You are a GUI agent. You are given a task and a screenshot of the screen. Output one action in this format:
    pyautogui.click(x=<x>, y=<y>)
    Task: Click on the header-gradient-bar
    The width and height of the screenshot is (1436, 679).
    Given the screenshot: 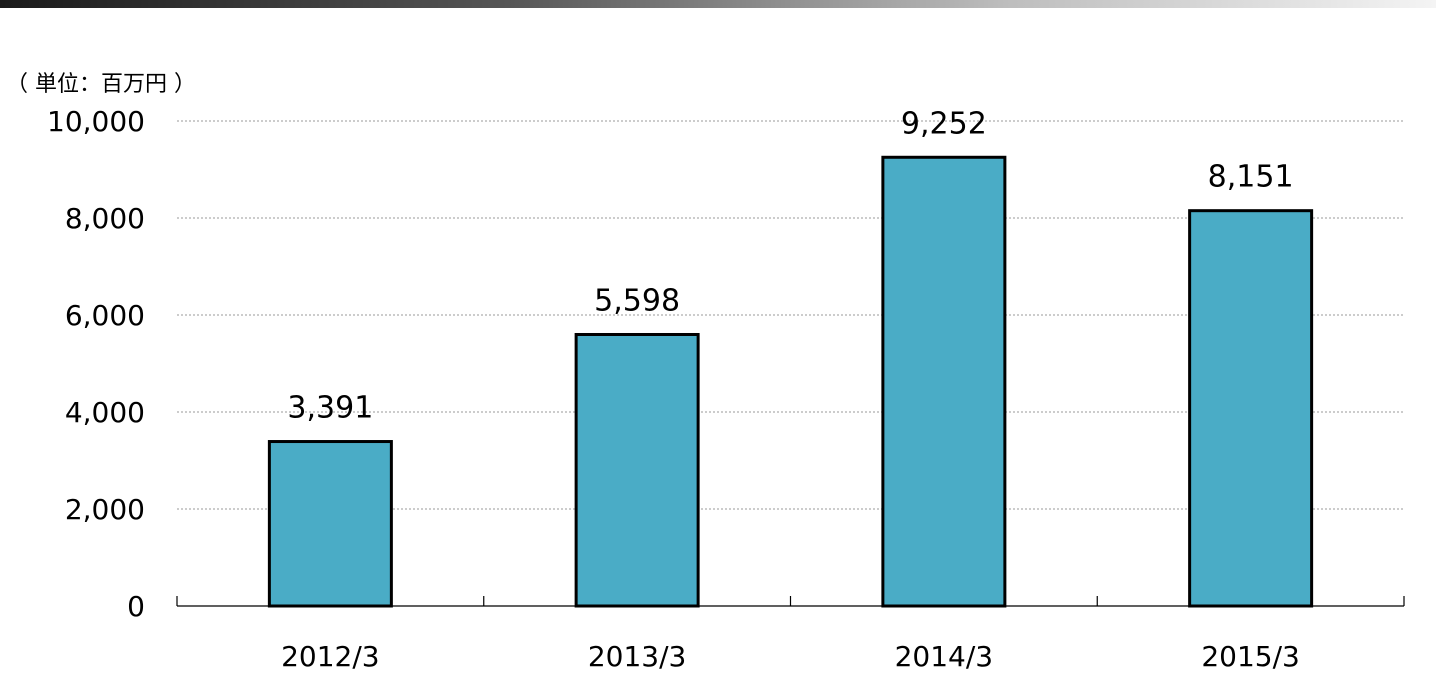 What is the action you would take?
    pyautogui.click(x=718, y=4)
    